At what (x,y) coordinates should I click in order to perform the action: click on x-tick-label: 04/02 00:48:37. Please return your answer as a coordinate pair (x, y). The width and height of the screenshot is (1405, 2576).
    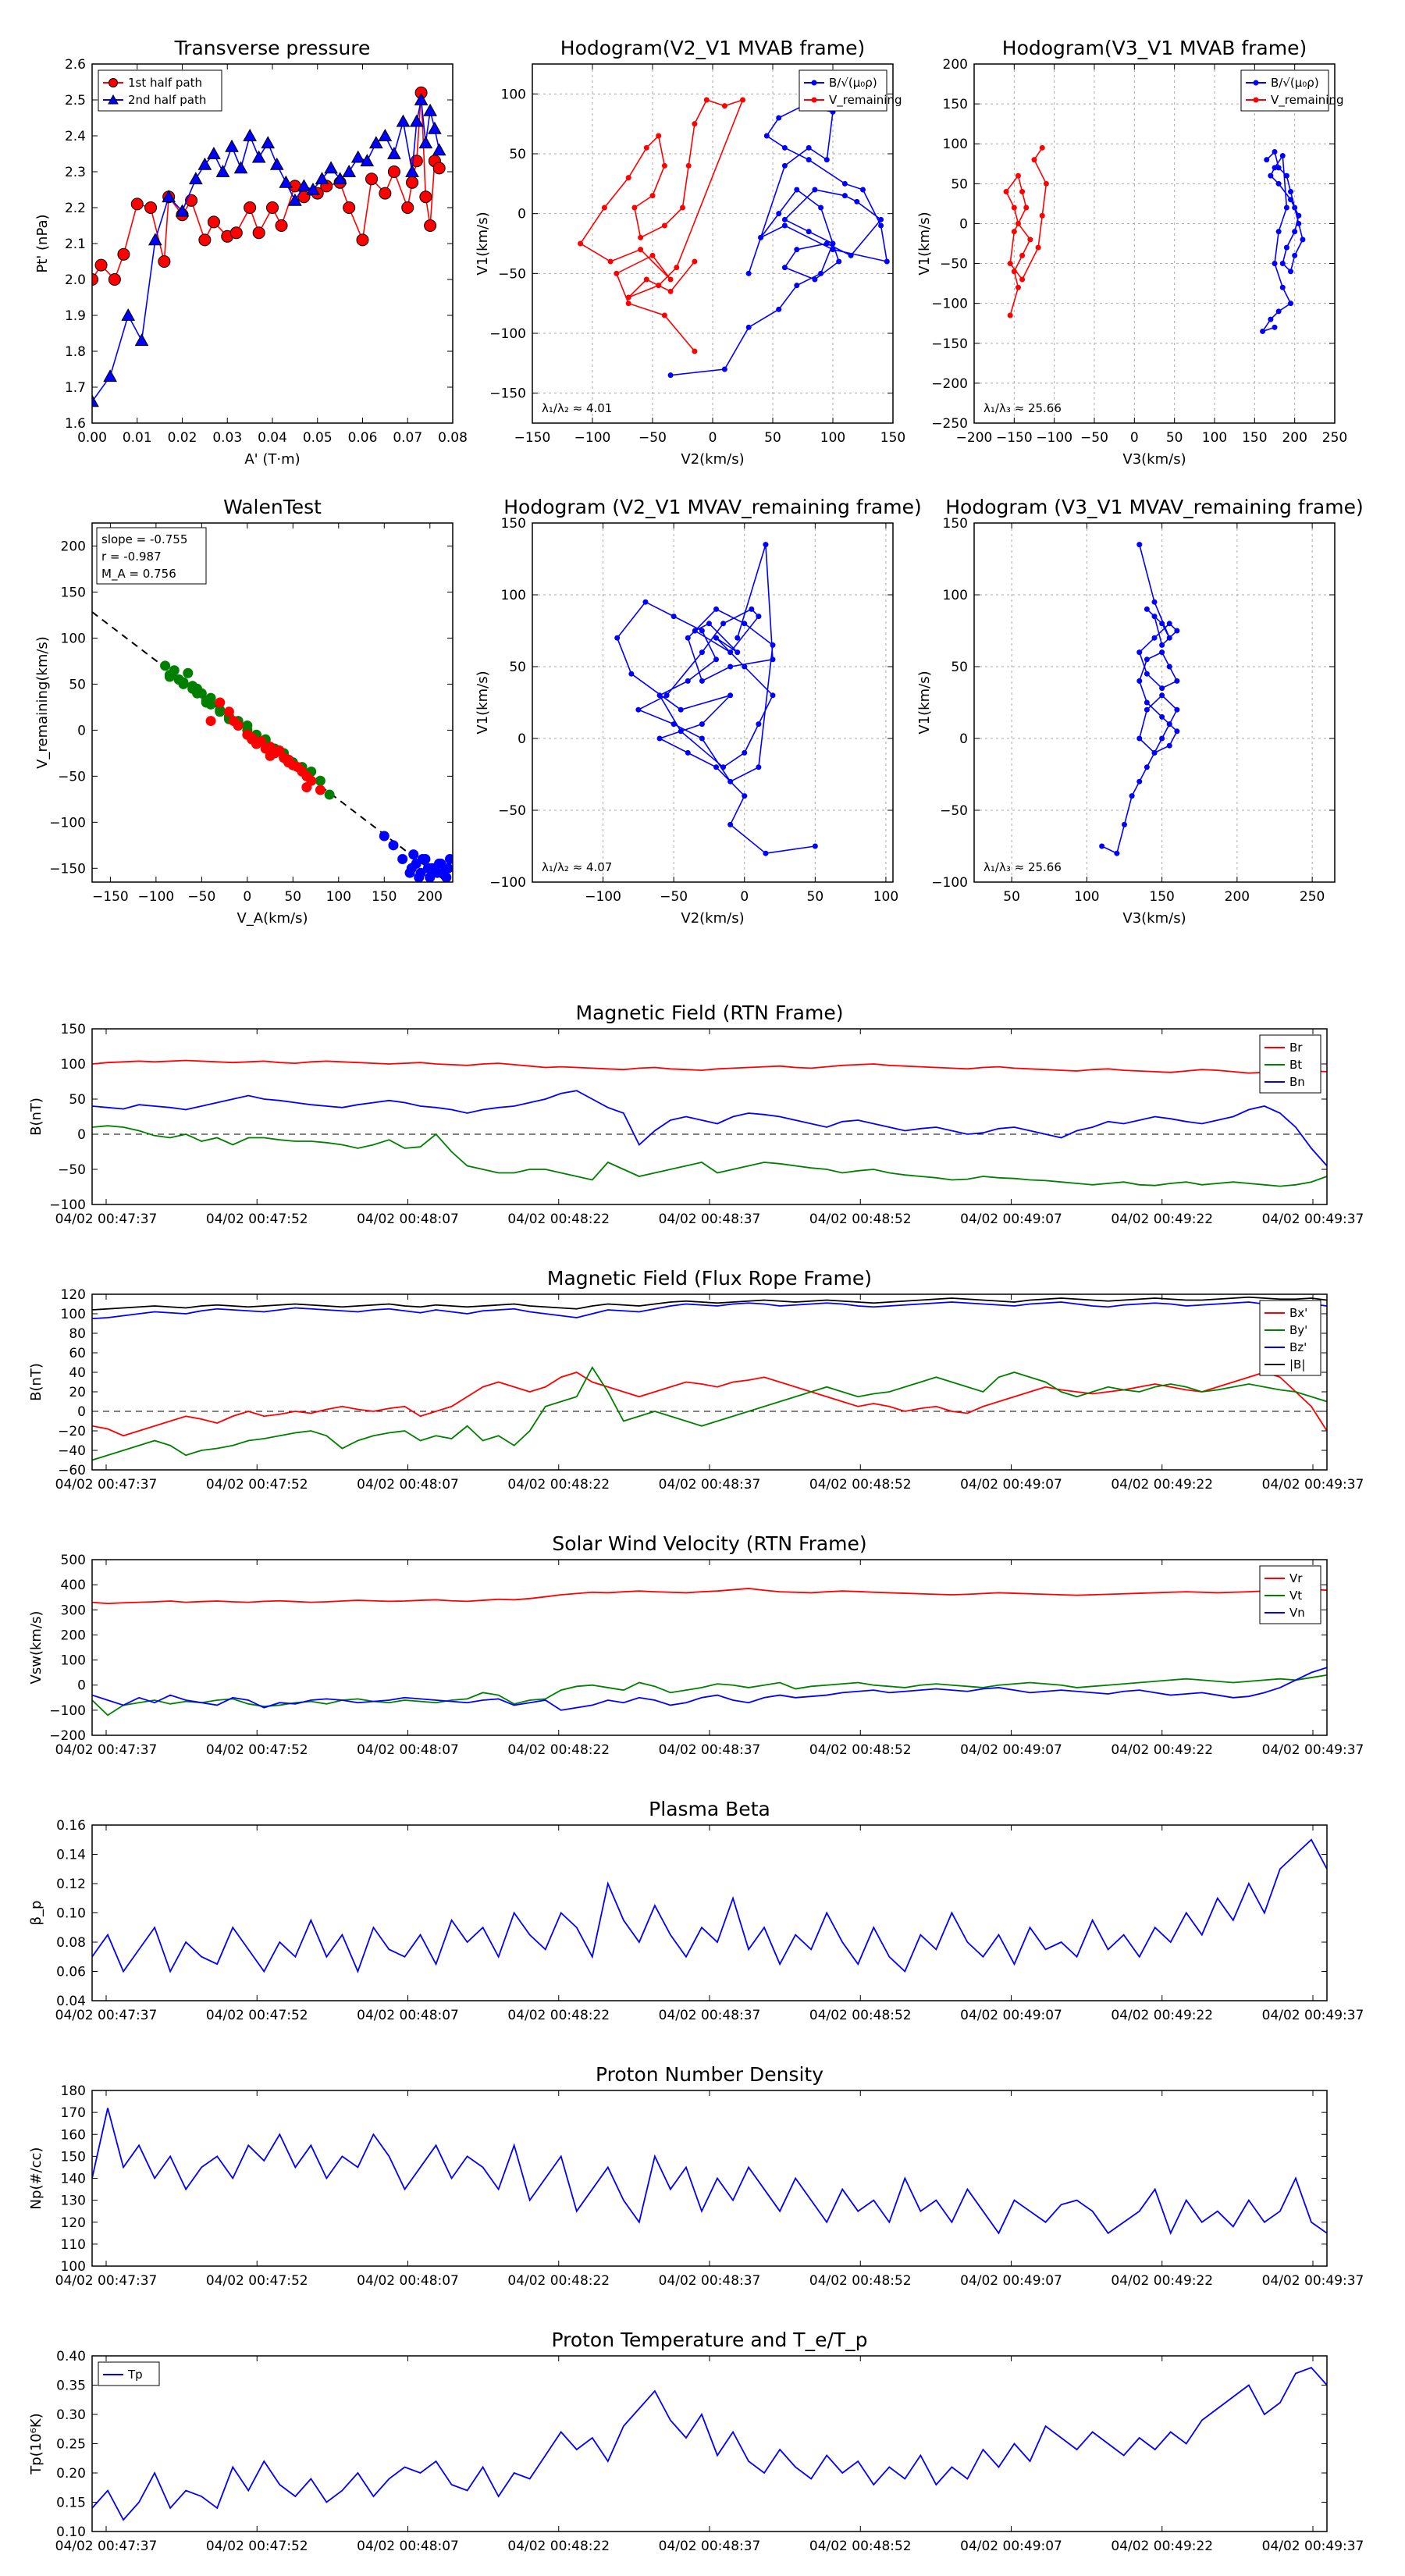
    Looking at the image, I should click on (710, 1750).